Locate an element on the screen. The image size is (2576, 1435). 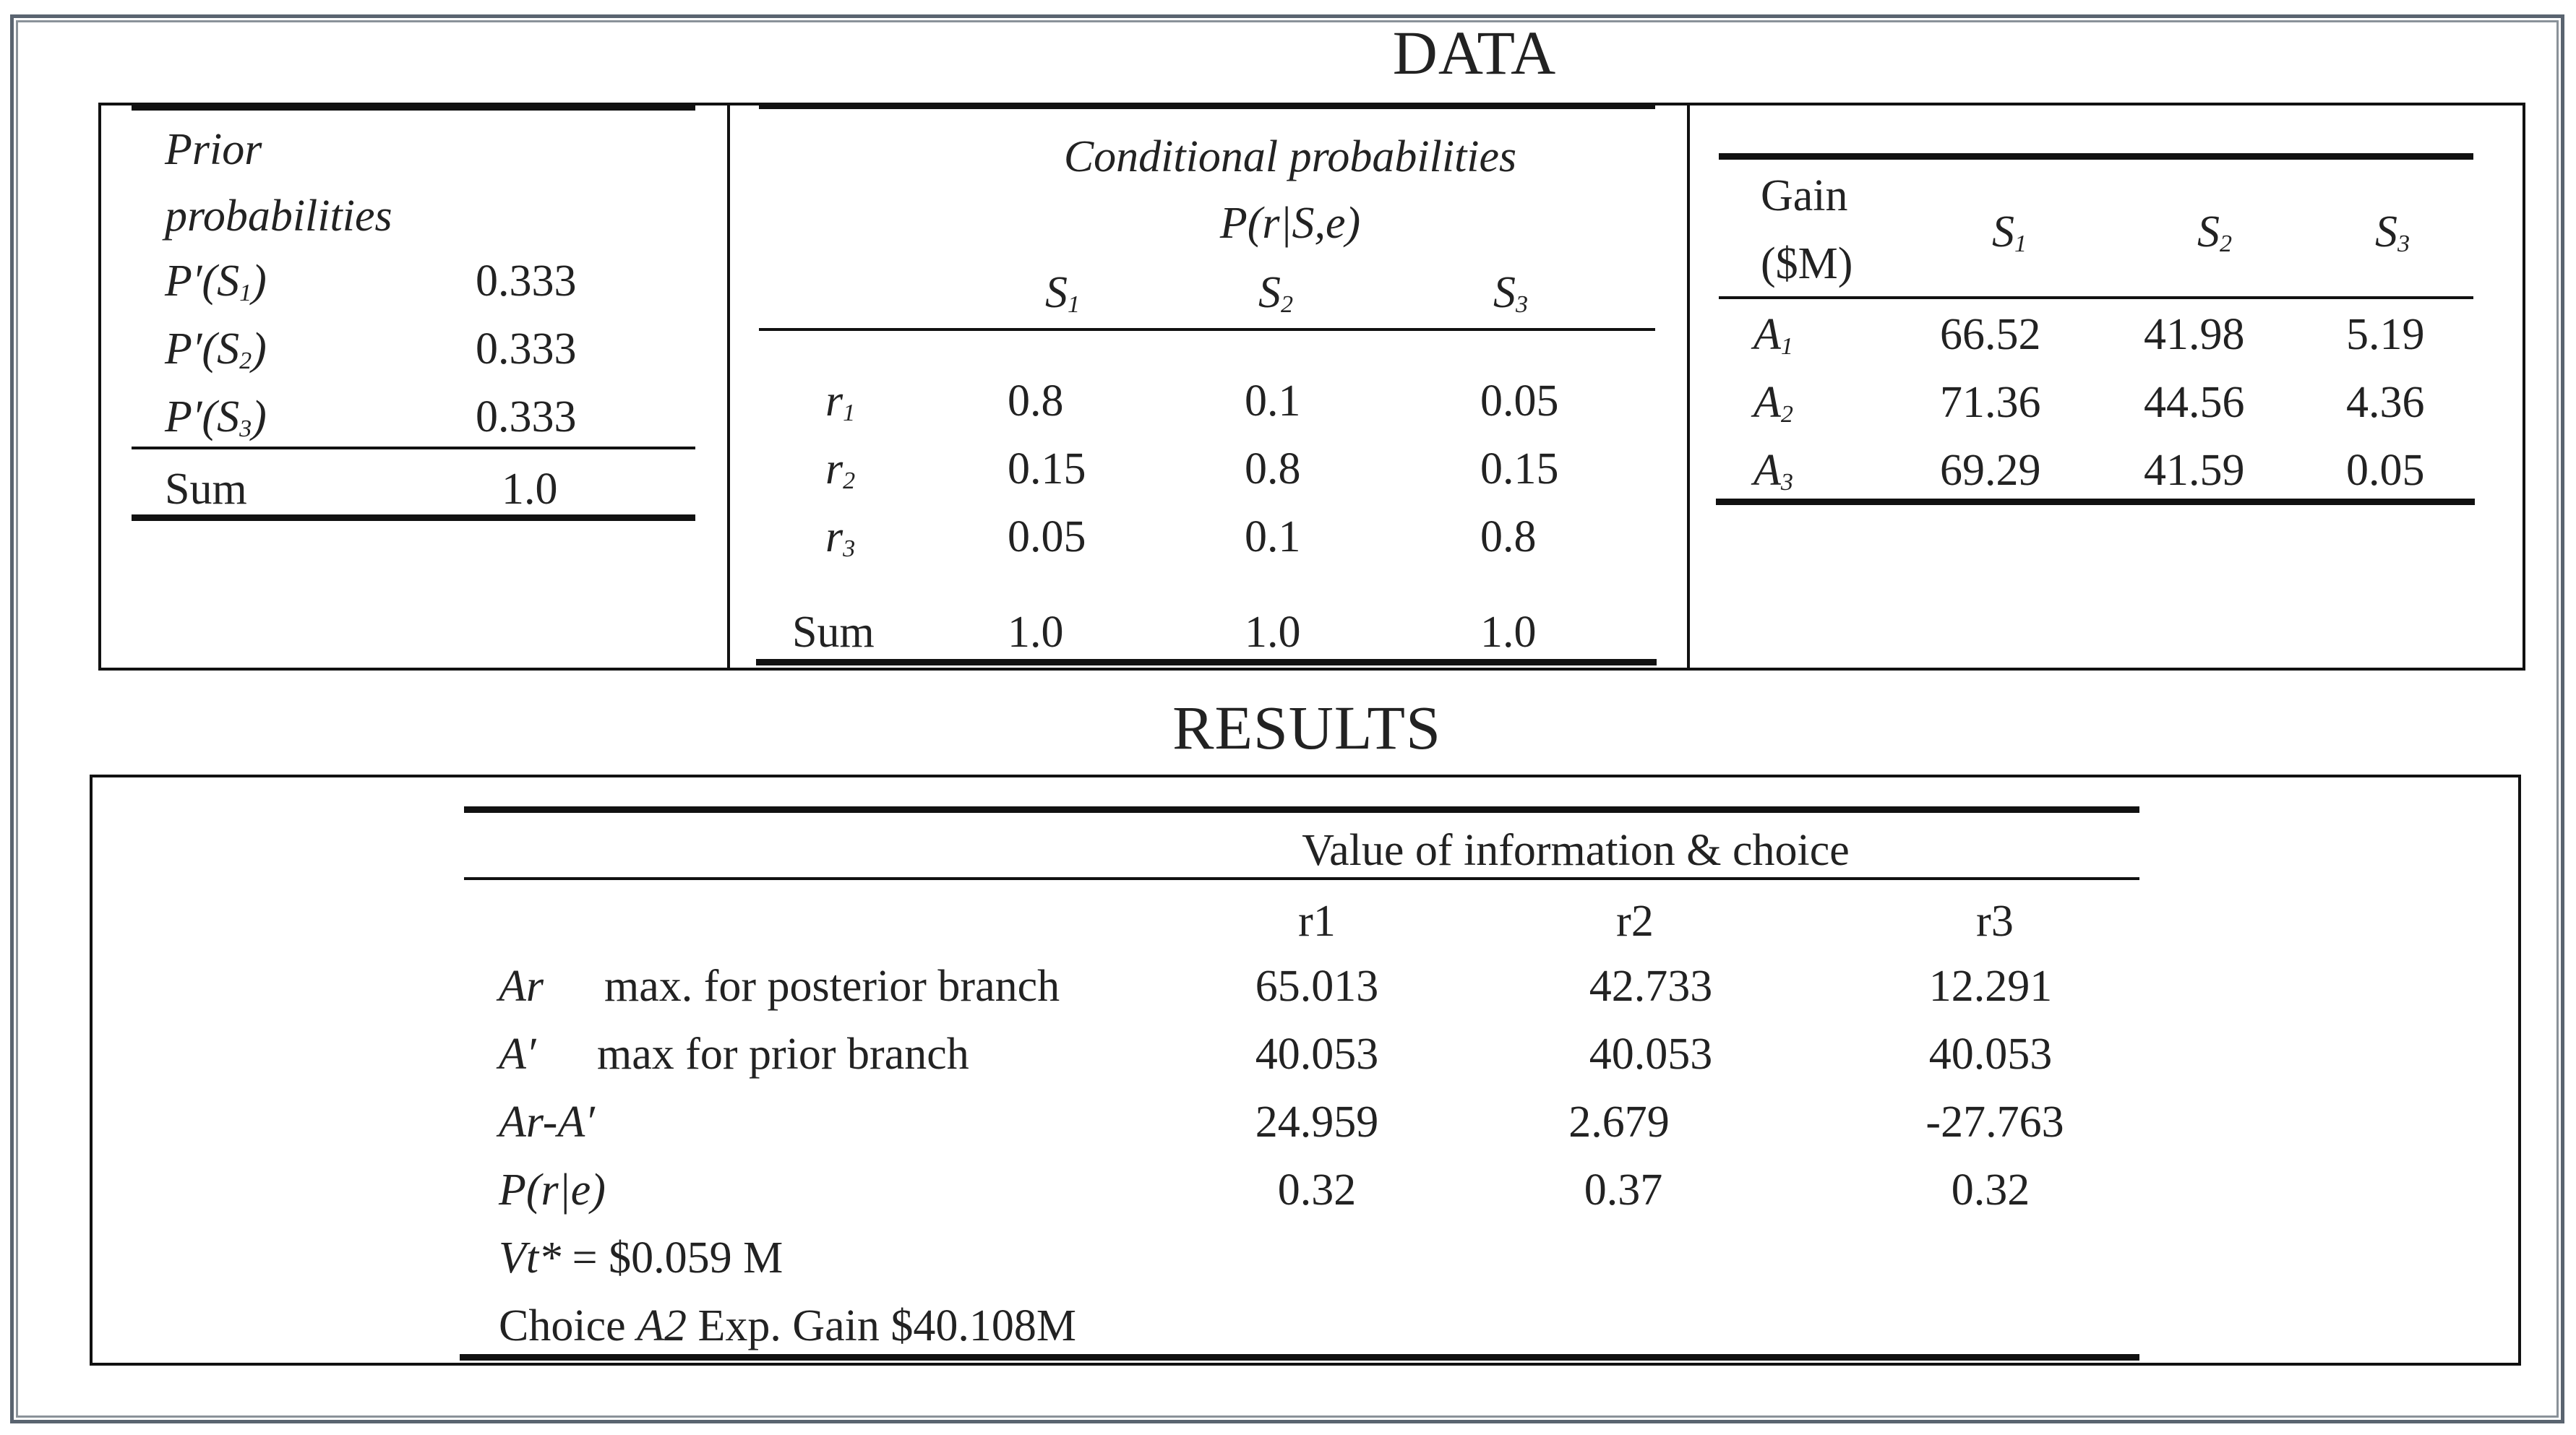
results-ar-r3: 12.291 is located at coordinates (1991, 987).